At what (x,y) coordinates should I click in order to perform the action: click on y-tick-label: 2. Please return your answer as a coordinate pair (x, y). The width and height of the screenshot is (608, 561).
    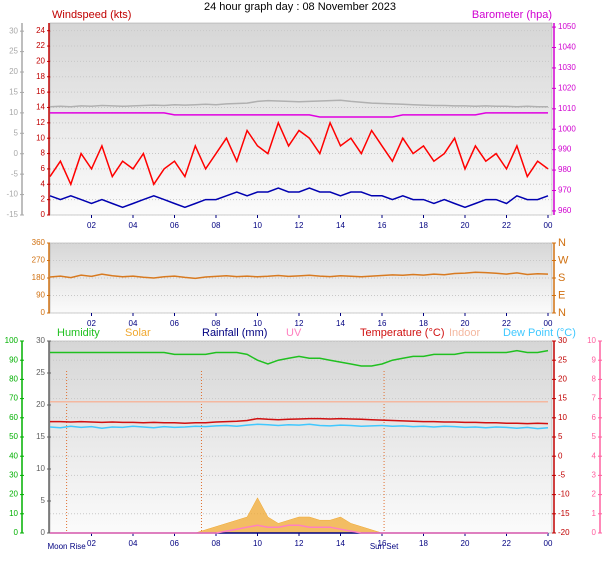
    Looking at the image, I should click on (43, 199).